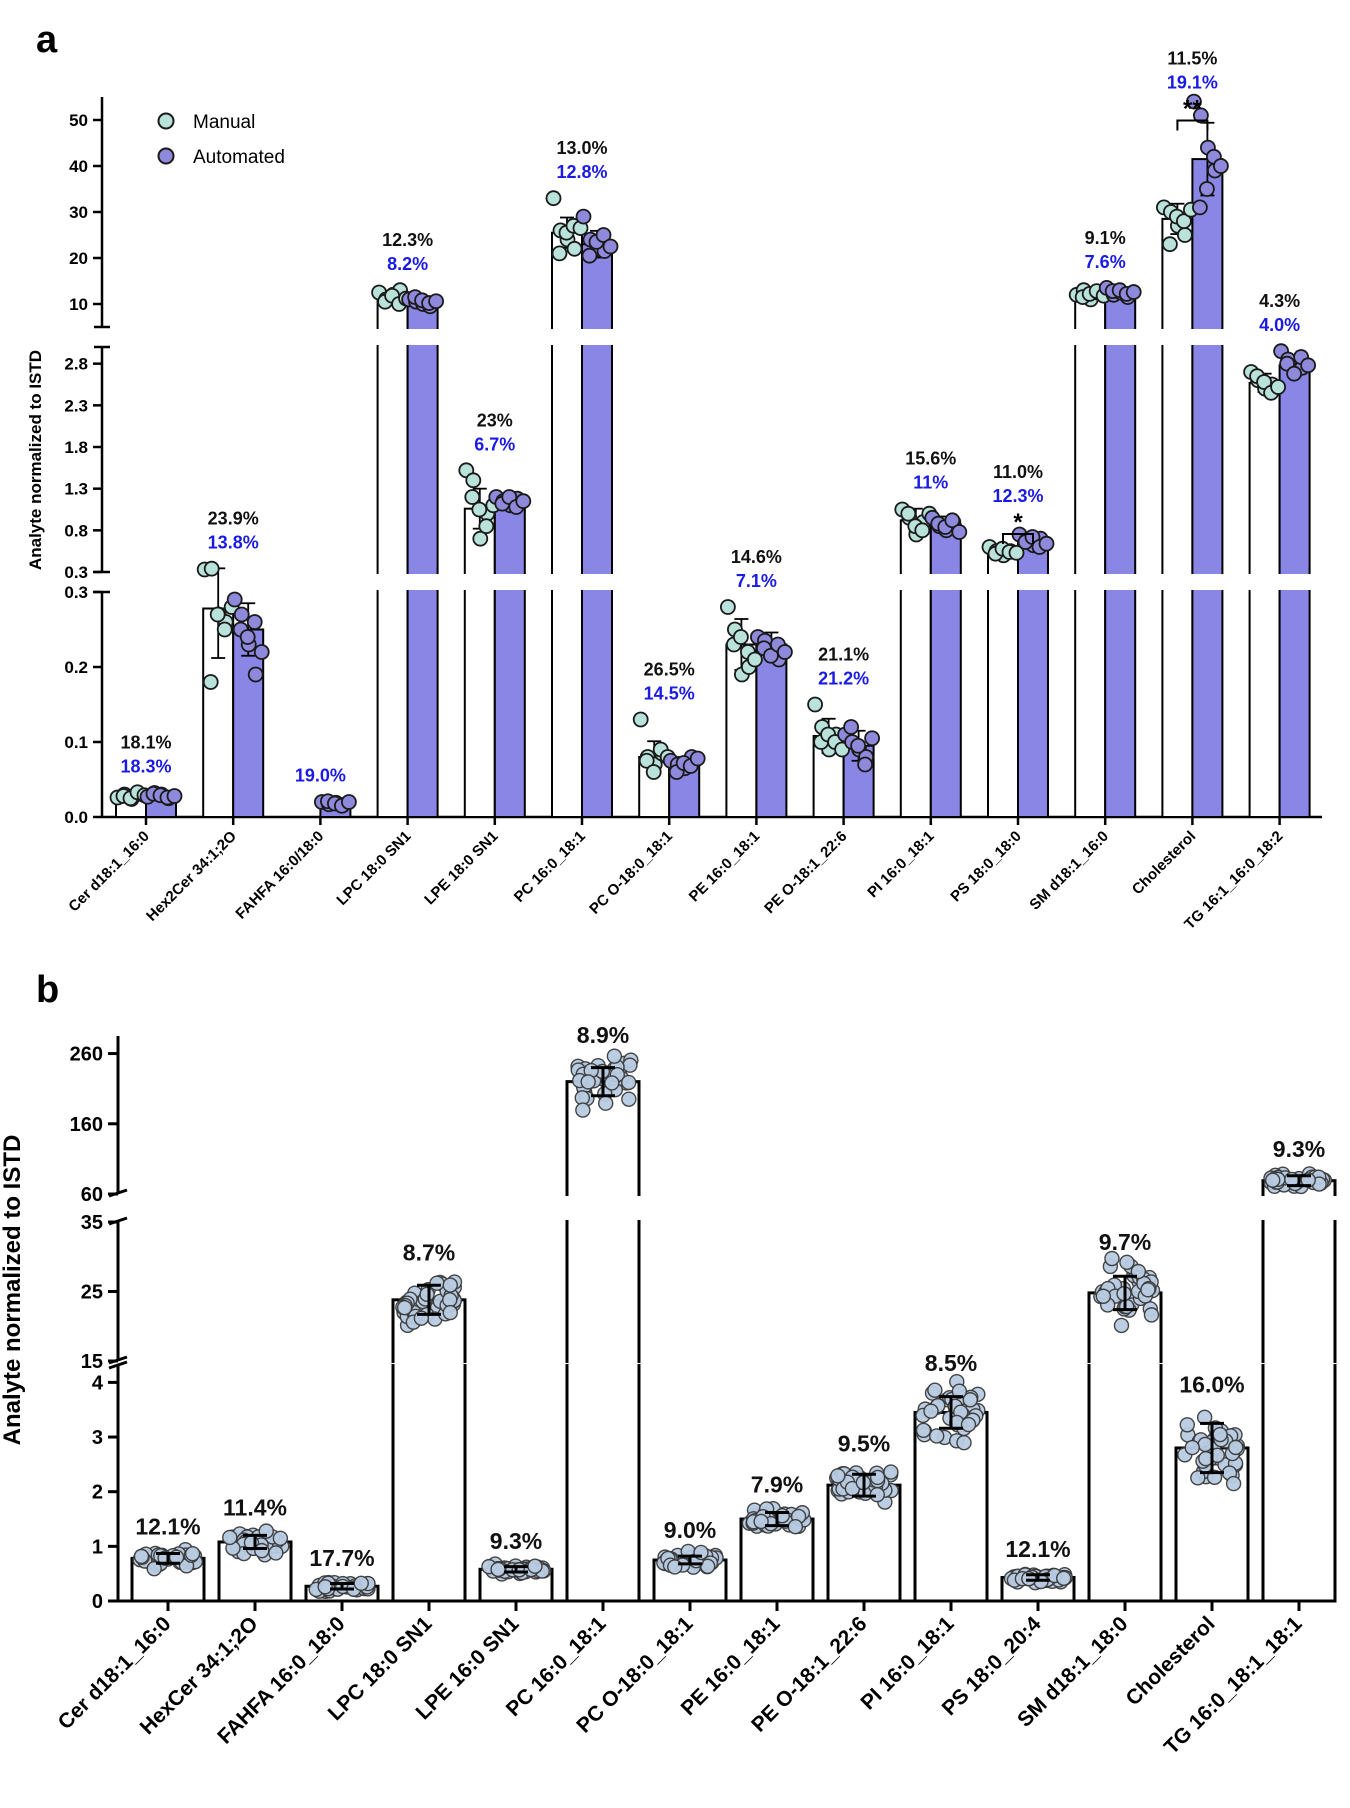 This screenshot has height=1808, width=1350. Describe the element at coordinates (669, 670) in the screenshot. I see `panel-a-cv-manual-label: 26.5%` at that location.